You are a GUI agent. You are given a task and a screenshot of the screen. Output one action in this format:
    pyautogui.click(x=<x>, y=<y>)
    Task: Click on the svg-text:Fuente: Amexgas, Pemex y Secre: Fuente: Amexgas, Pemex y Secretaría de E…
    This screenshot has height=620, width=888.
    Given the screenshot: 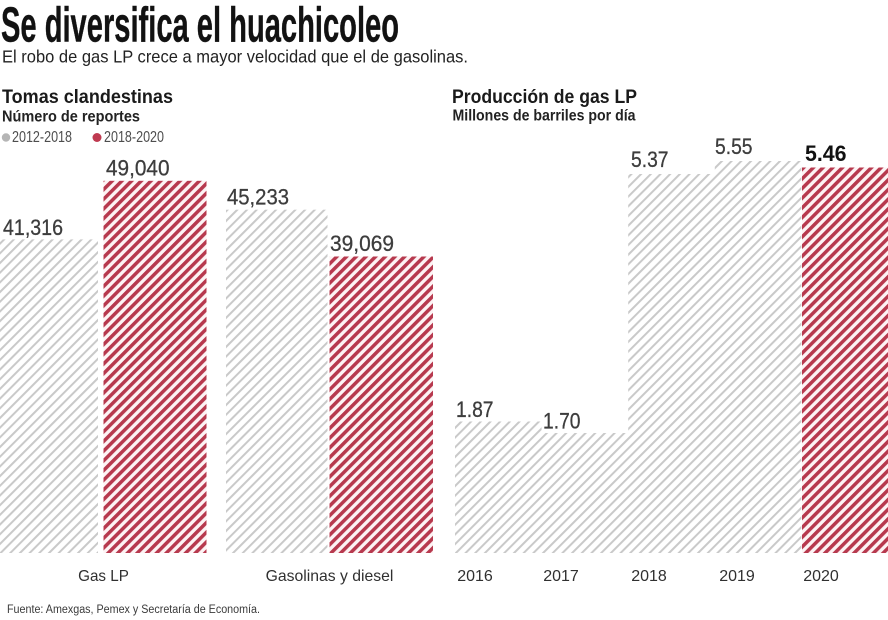 What is the action you would take?
    pyautogui.click(x=133, y=610)
    